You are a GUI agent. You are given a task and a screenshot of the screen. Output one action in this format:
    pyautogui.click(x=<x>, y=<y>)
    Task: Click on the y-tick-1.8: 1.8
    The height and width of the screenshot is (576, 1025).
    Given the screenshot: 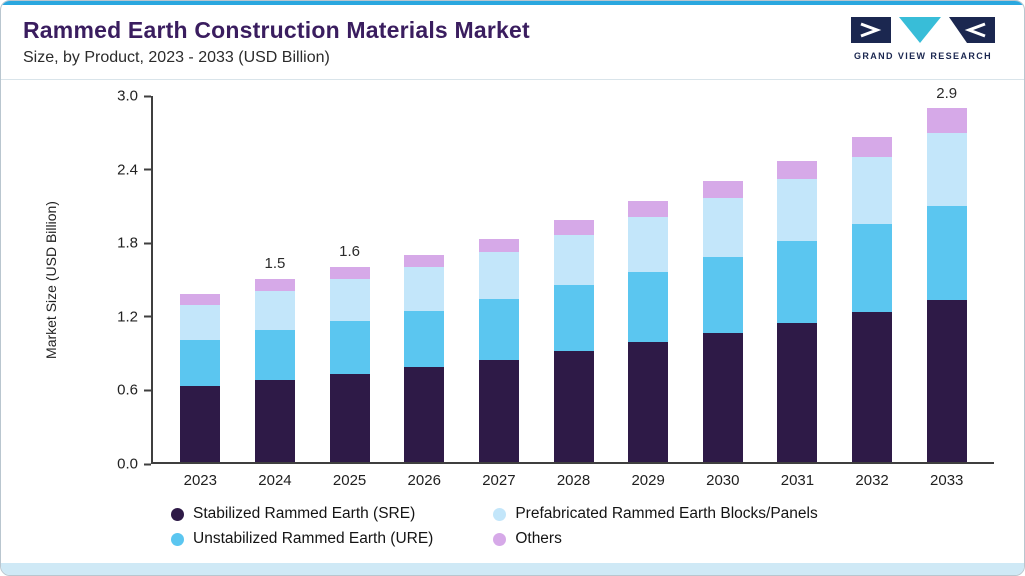 What is the action you would take?
    pyautogui.click(x=134, y=243)
    